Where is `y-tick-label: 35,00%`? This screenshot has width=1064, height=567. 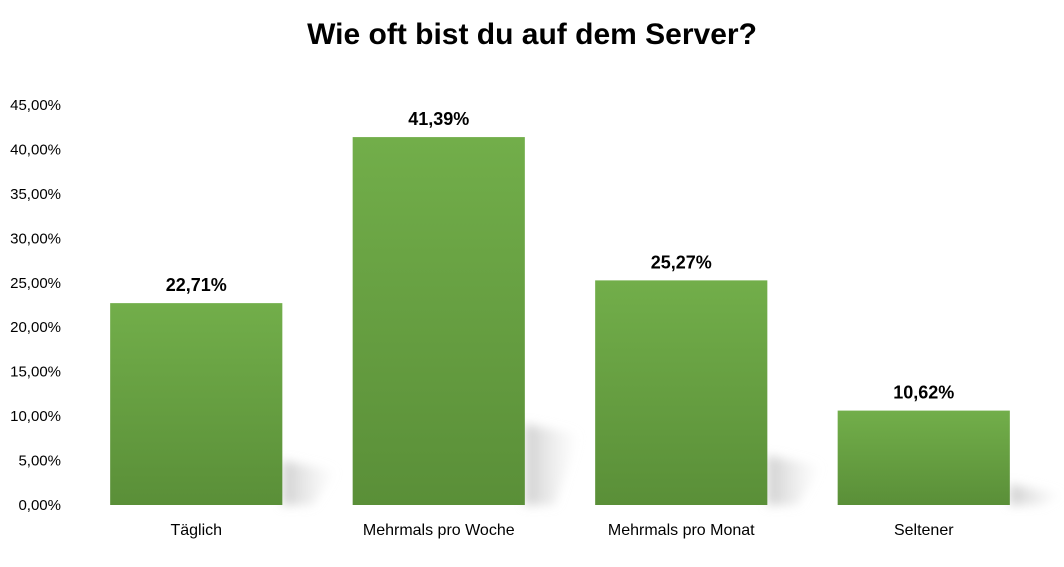
y-tick-label: 35,00% is located at coordinates (35, 194).